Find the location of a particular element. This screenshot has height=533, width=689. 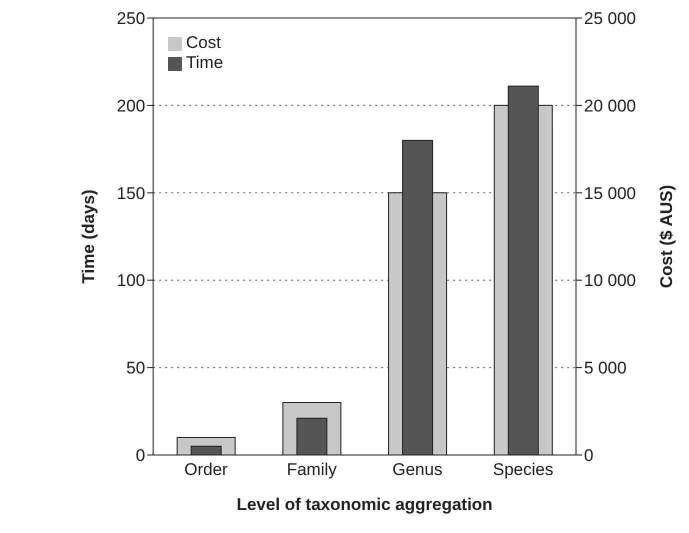

y-tick-label: 100 is located at coordinates (131, 280).